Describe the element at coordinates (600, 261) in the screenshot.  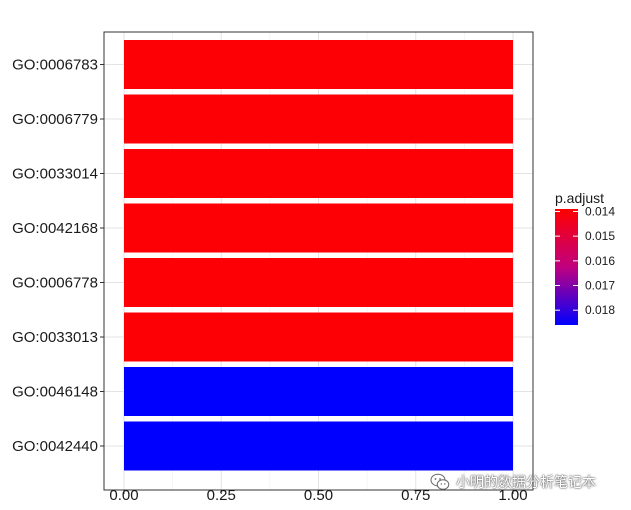
I see `legend-tick-label: 0.016` at that location.